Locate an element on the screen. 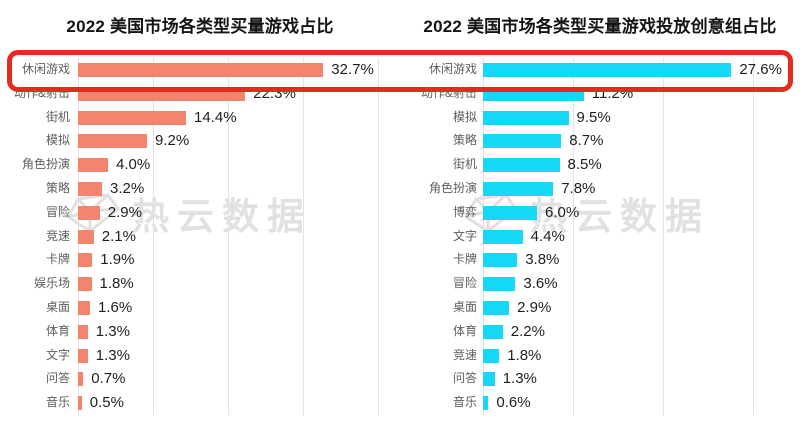  chart-row: 体育 1.3% is located at coordinates (200, 332).